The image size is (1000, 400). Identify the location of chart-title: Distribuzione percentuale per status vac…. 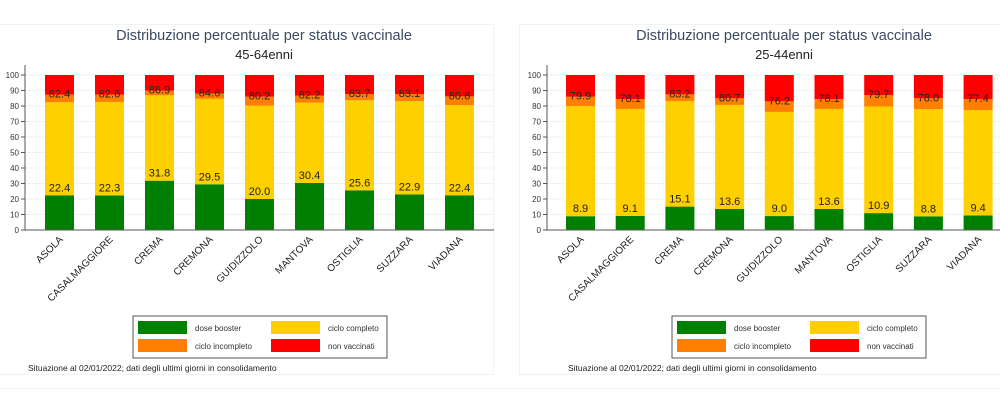
(784, 36).